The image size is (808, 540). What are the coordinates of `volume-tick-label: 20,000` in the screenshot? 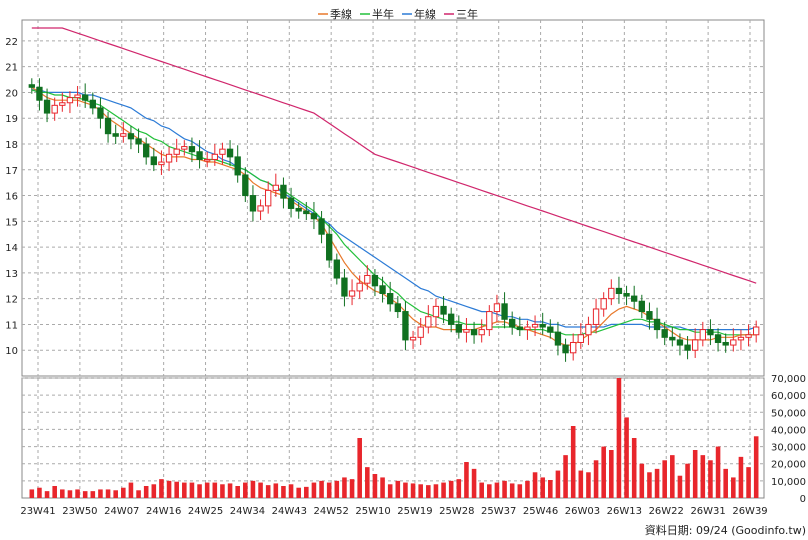 It's located at (788, 465).